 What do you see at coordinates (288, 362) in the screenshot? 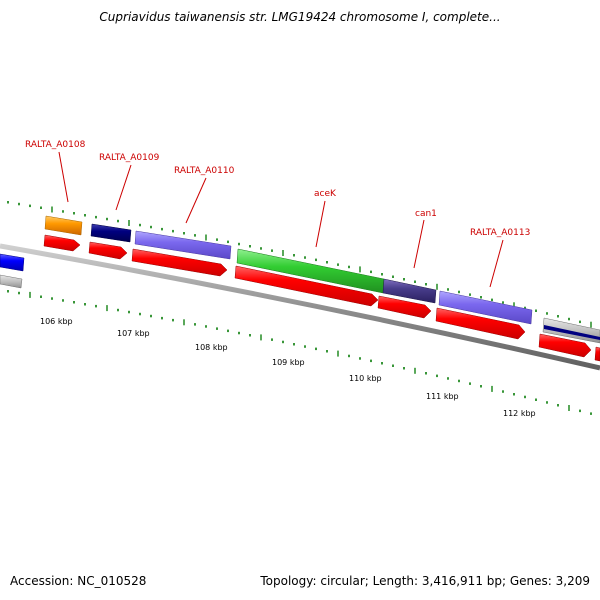
I see `kbp-label: 109 kbp` at bounding box center [288, 362].